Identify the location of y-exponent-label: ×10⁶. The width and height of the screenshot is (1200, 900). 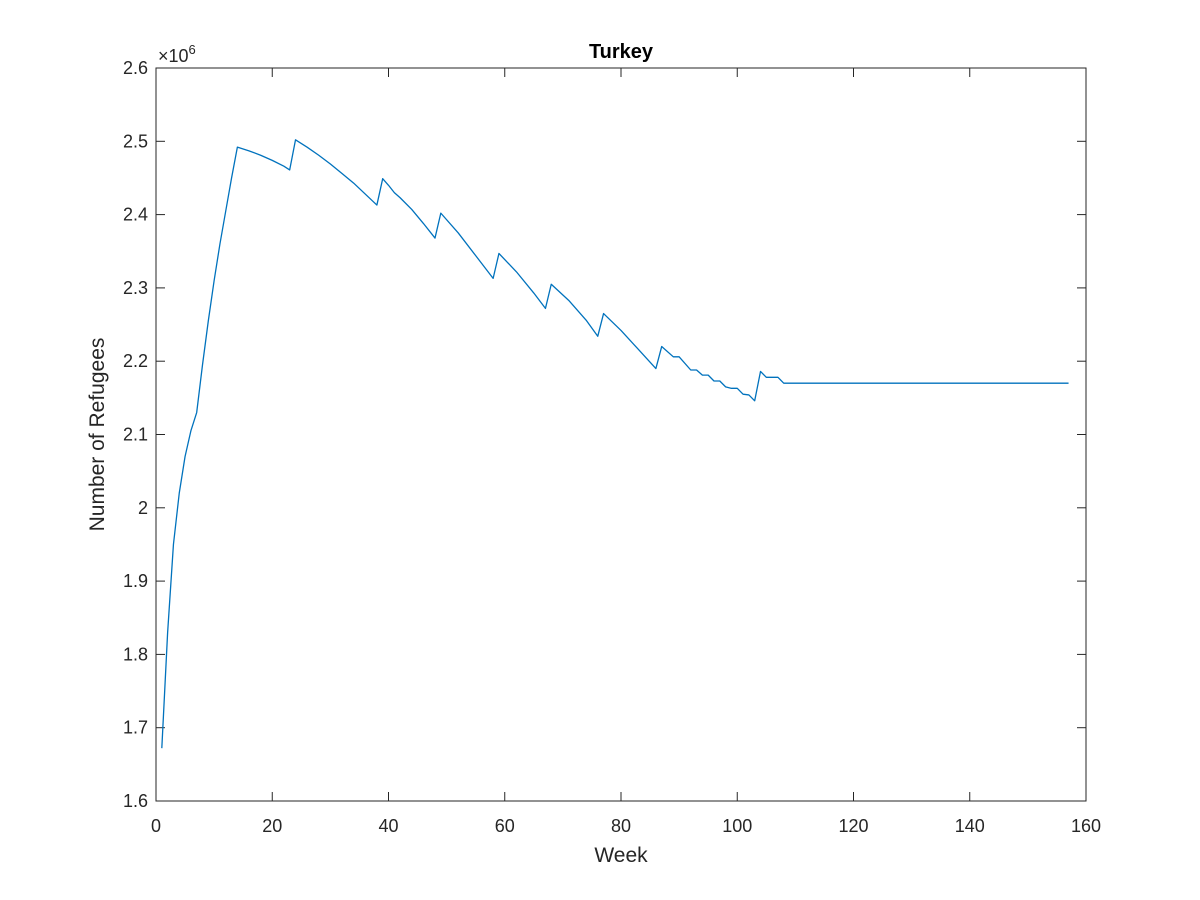
(177, 54).